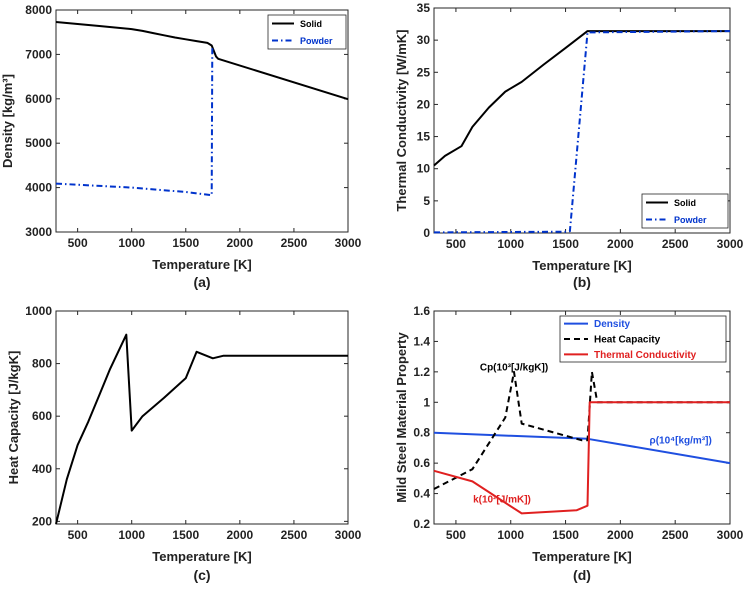  What do you see at coordinates (421, 341) in the screenshot?
I see `y-tick-label: 1.4` at bounding box center [421, 341].